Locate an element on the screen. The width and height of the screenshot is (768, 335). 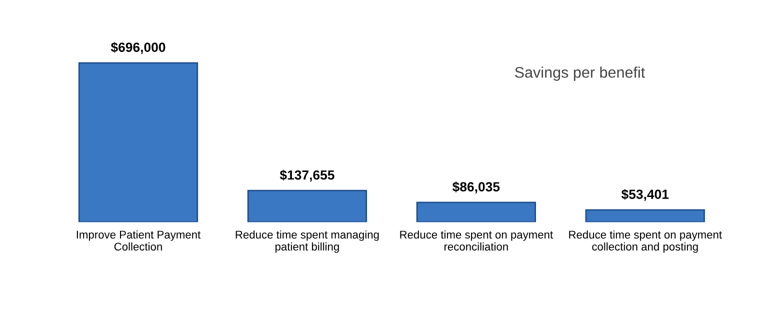
chart-title: Savings per benefit is located at coordinates (580, 73).